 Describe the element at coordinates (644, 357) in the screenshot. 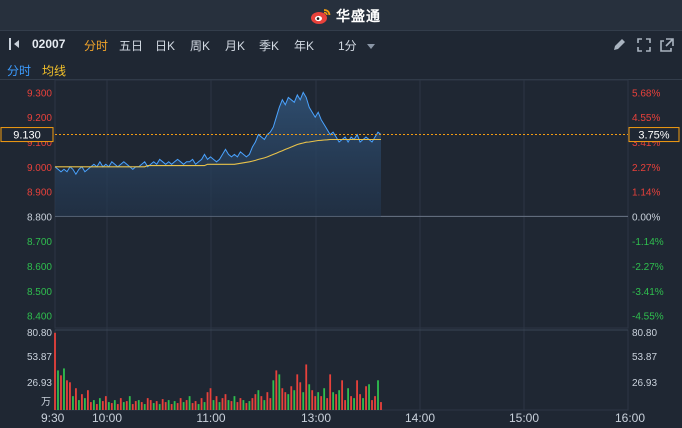

I see `volume-tick-label-right: 53.87` at that location.